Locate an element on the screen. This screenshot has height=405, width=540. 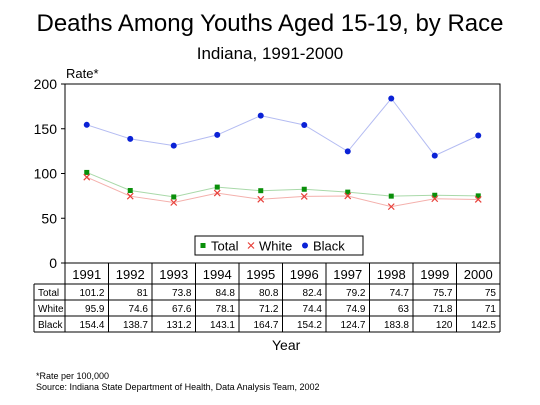
table-cell-total: 82.4 is located at coordinates (313, 293).